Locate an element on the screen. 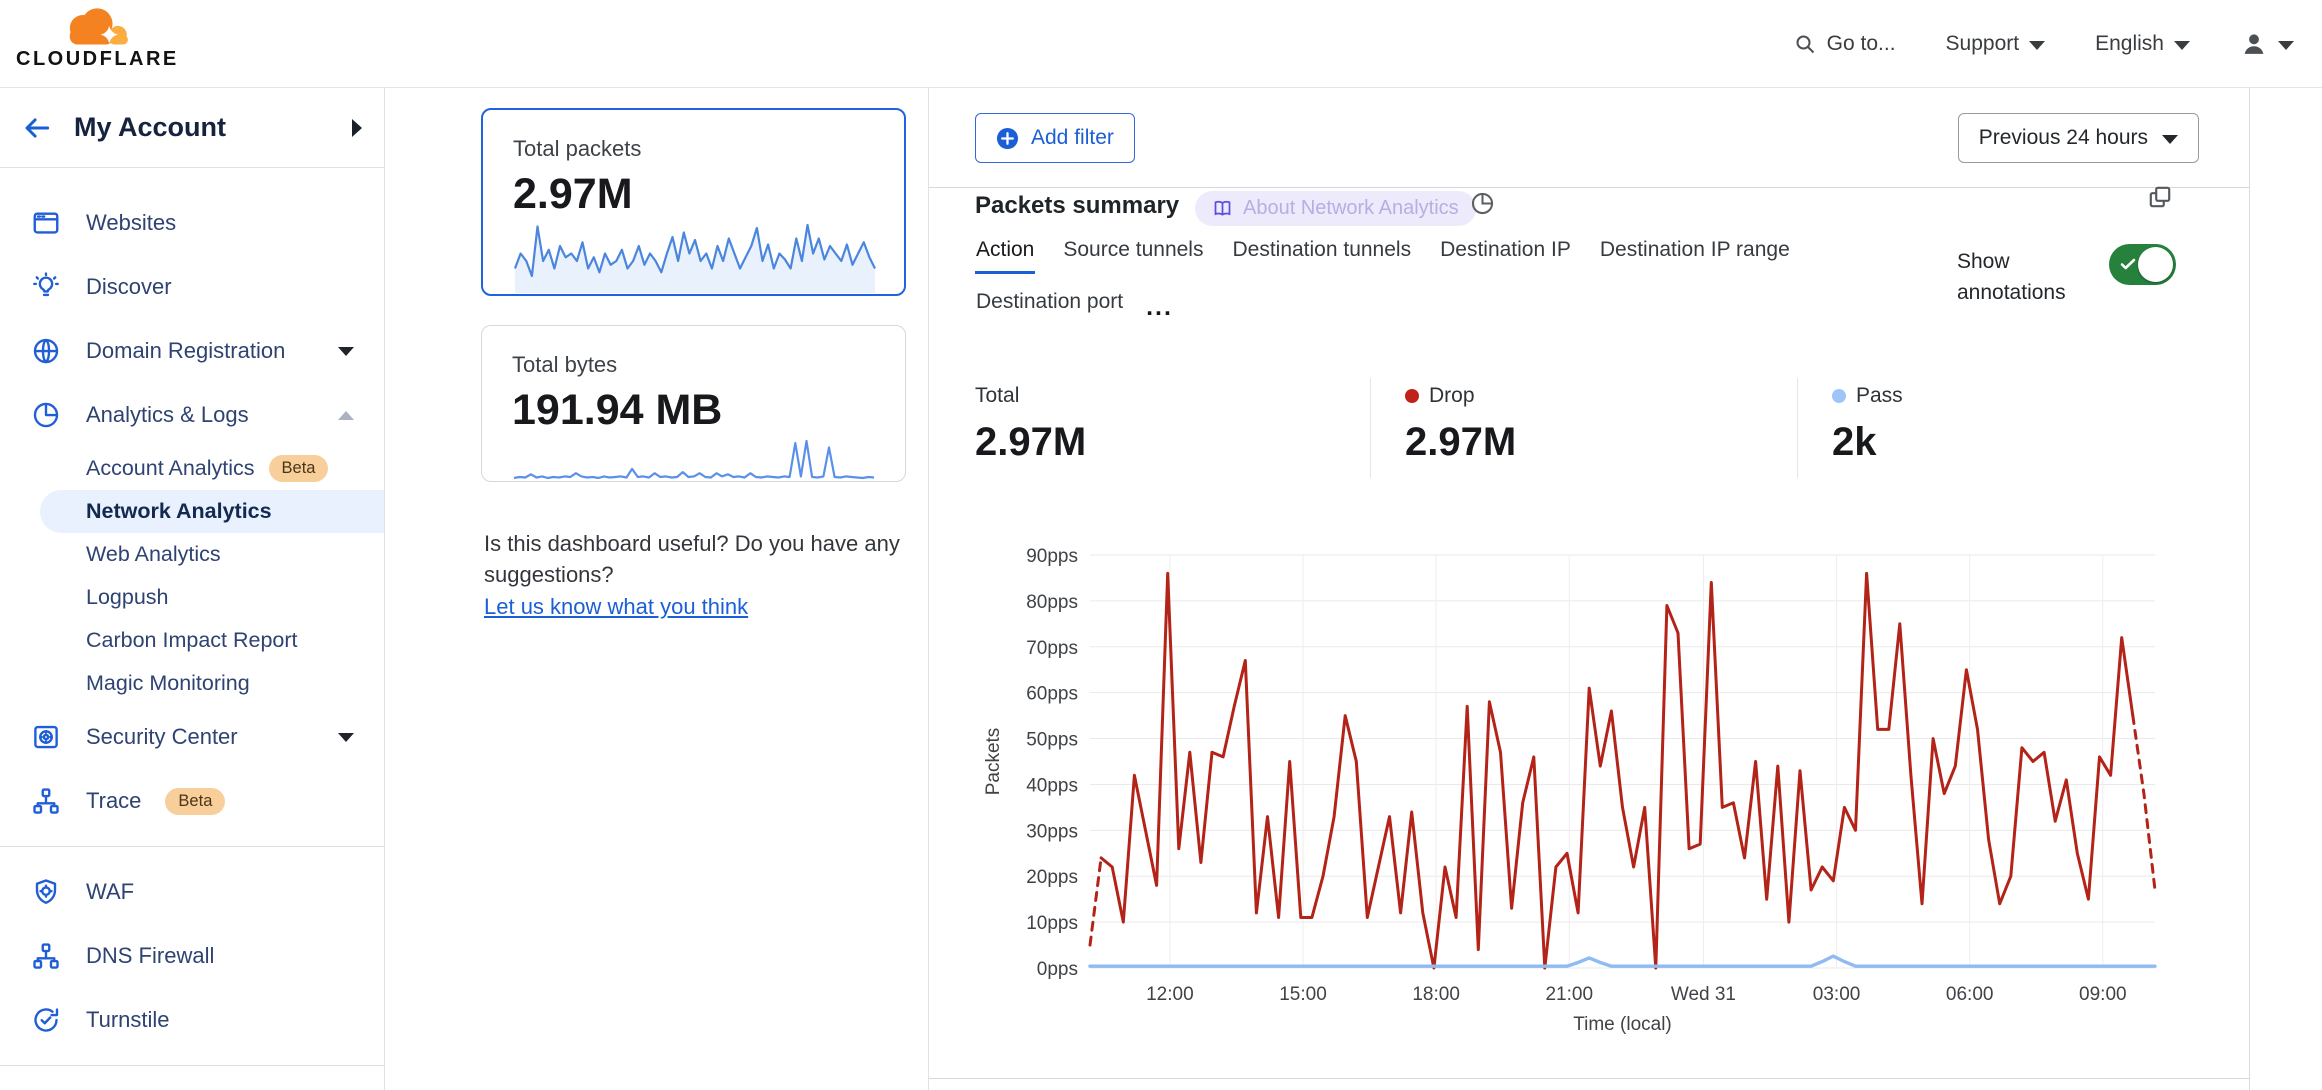  svg-text: Packets is located at coordinates (993, 762).